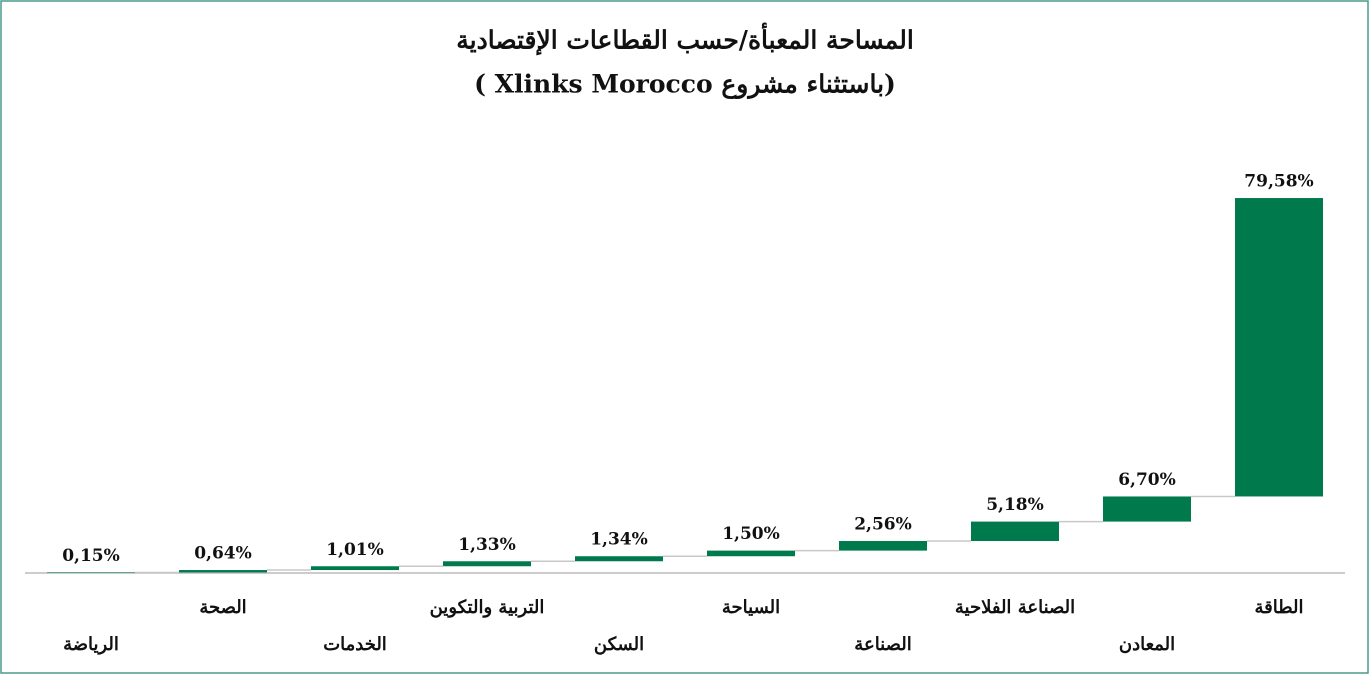  What do you see at coordinates (487, 607) in the screenshot?
I see `x-tick-label: التربية والتكوين` at bounding box center [487, 607].